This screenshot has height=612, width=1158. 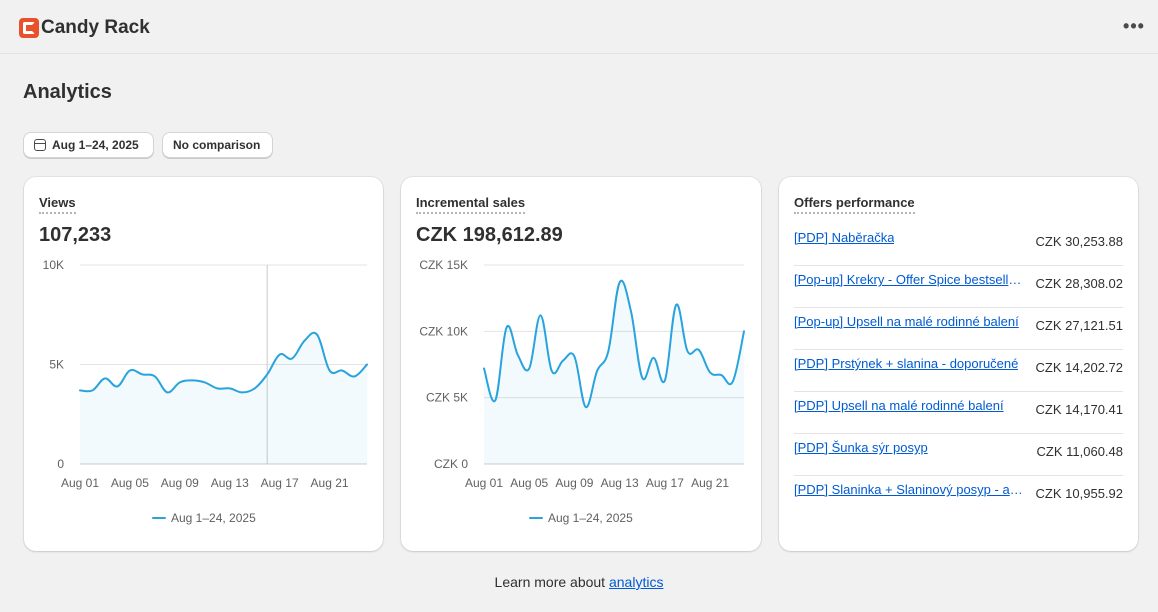 I want to click on x-tick-label: Aug 17, so click(x=665, y=483).